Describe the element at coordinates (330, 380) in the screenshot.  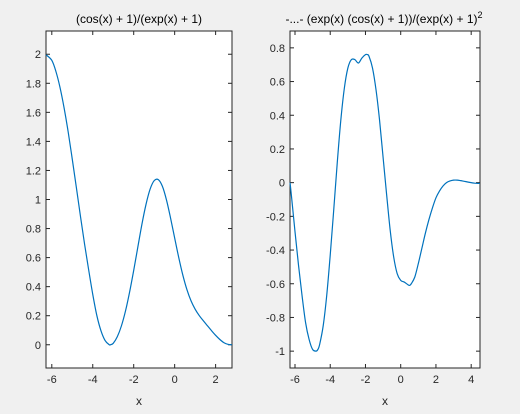
I see `right-x-tick-label: -4` at that location.